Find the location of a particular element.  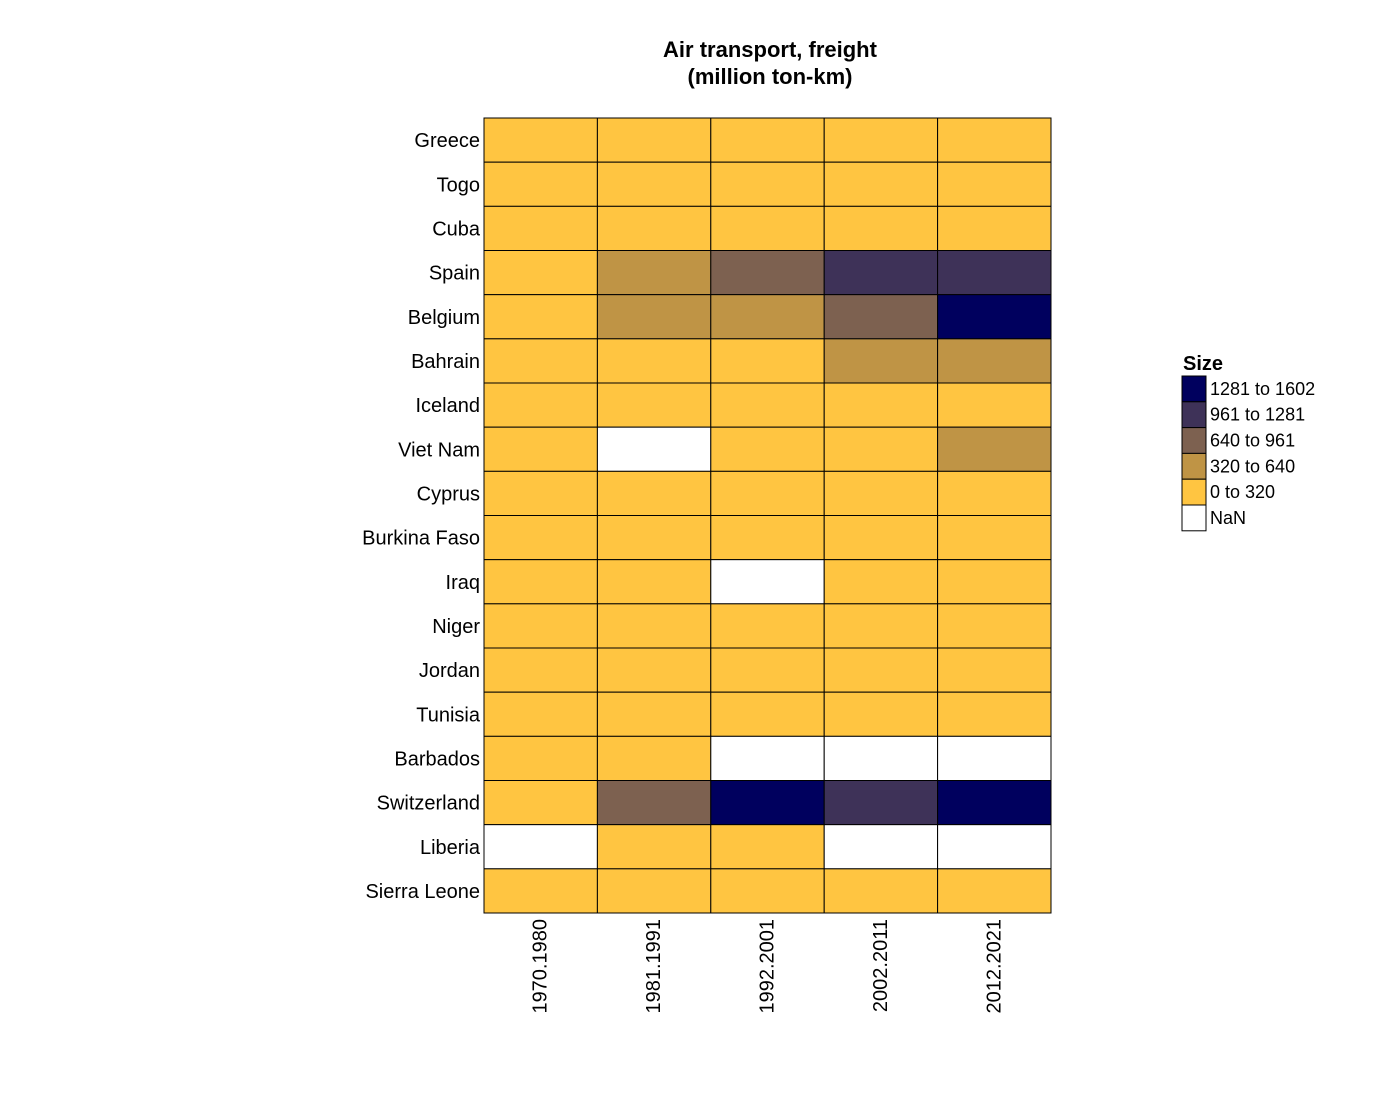

row-label-niger: Niger is located at coordinates (456, 627).